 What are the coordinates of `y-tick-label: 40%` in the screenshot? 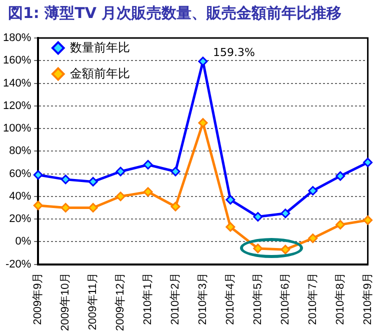 It's located at (20, 196).